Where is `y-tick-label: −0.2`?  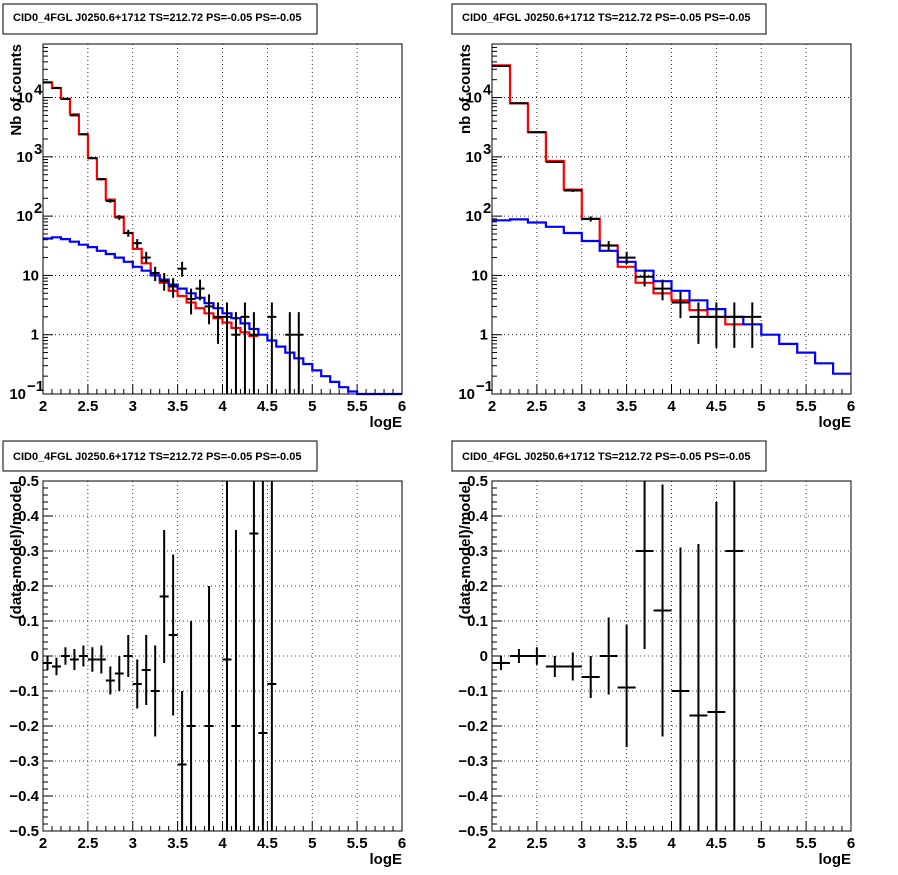 y-tick-label: −0.2 is located at coordinates (473, 726).